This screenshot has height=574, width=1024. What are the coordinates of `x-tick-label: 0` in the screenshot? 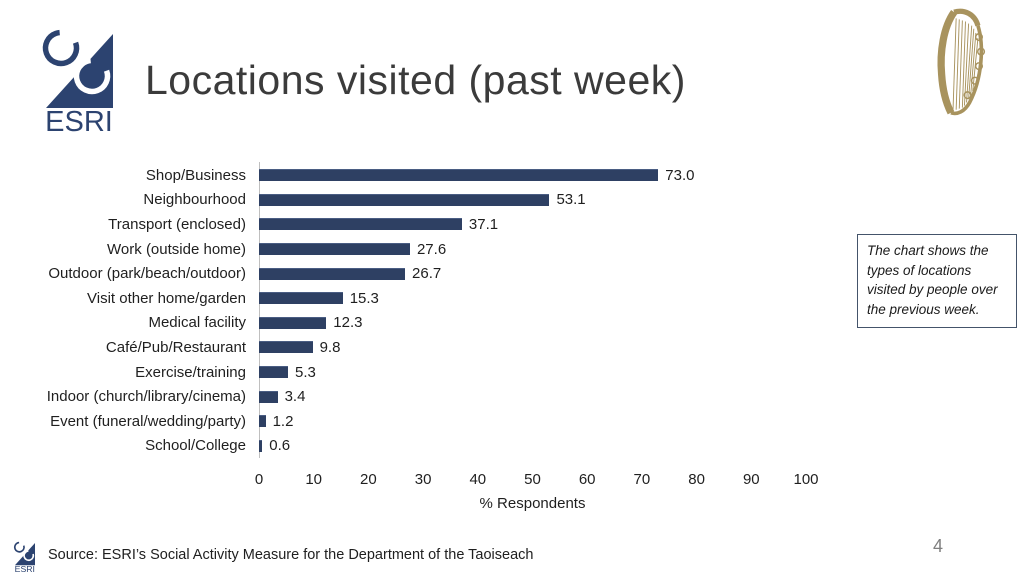 It's located at (259, 480).